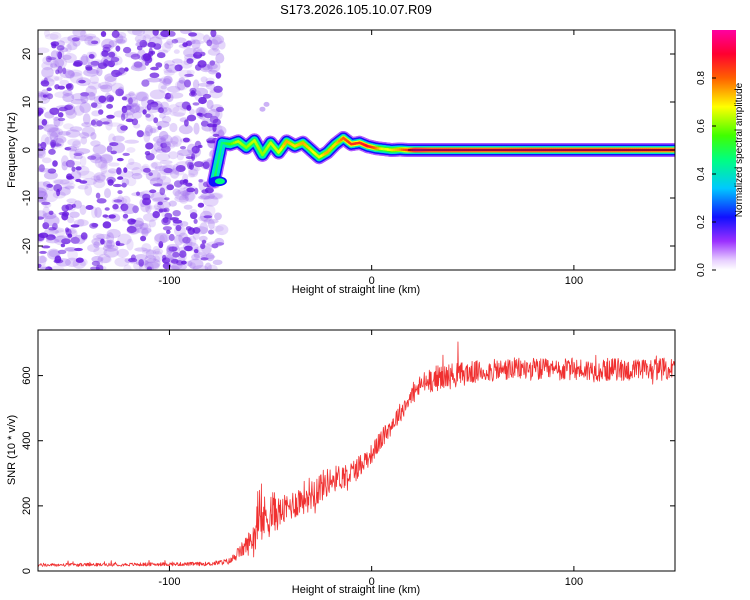  I want to click on x-tick-label: 100, so click(574, 582).